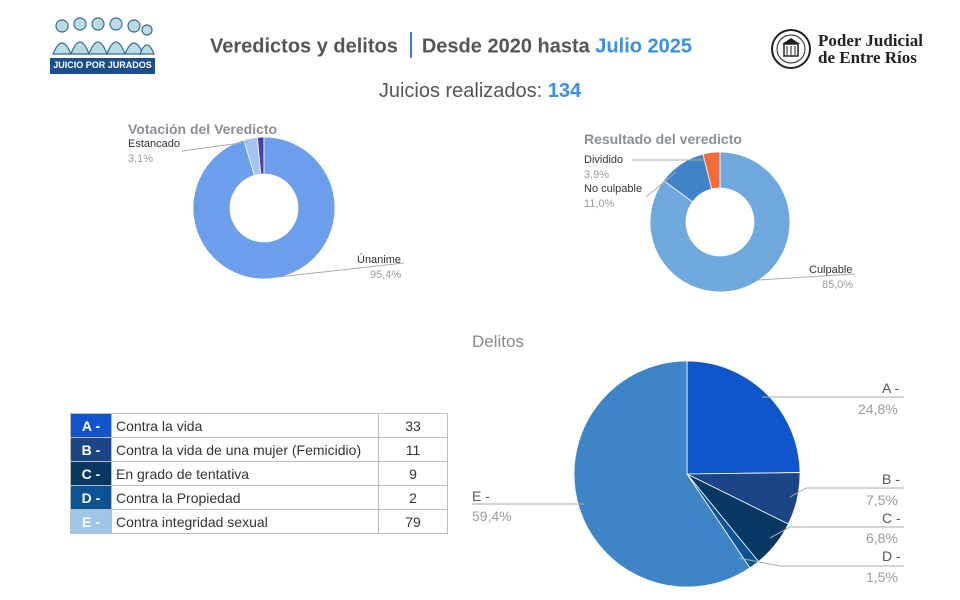 Image resolution: width=960 pixels, height=600 pixels. I want to click on crime-code: C -, so click(91, 473).